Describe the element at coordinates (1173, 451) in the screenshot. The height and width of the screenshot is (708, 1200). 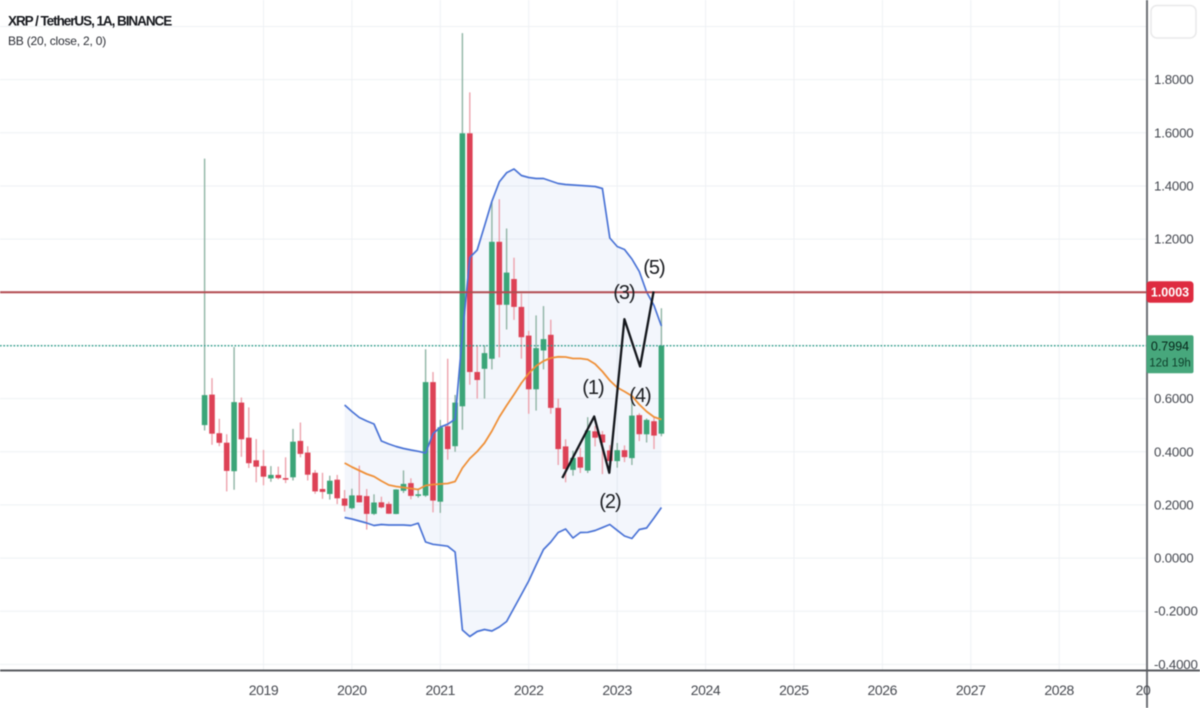
I see `svg-text: 0.4000` at that location.